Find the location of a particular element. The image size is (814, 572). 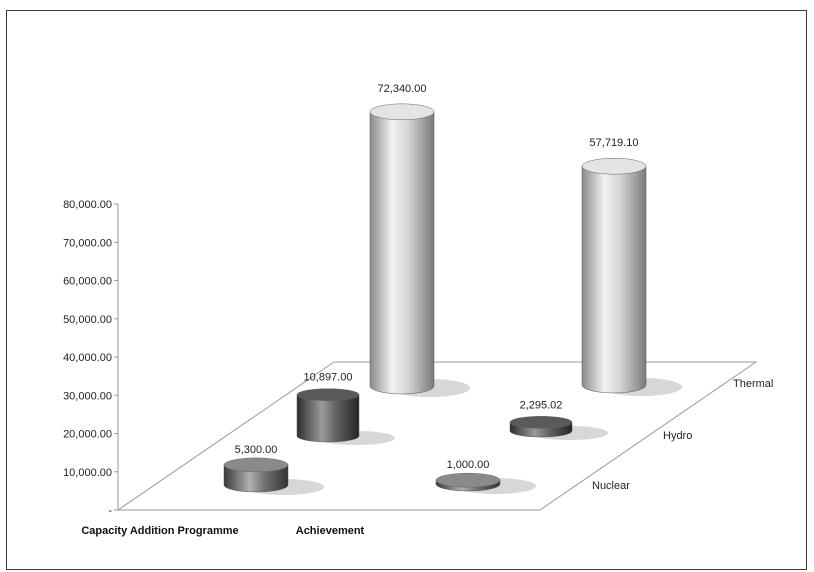

y-tick-label: 40,000.00 is located at coordinates (87, 358).